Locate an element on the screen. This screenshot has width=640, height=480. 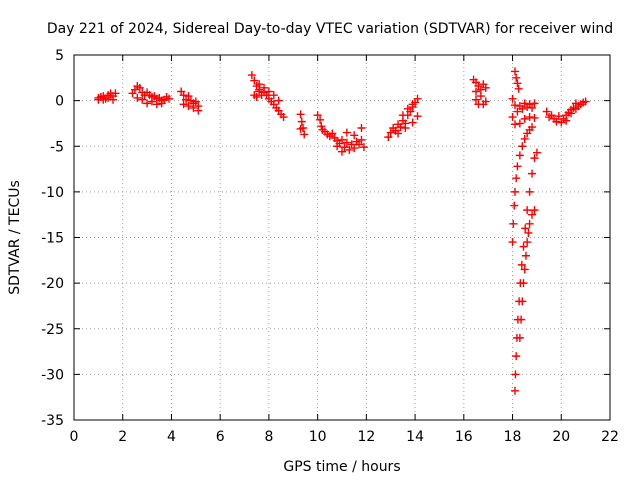
series-arc3 is located at coordinates (190, 101).